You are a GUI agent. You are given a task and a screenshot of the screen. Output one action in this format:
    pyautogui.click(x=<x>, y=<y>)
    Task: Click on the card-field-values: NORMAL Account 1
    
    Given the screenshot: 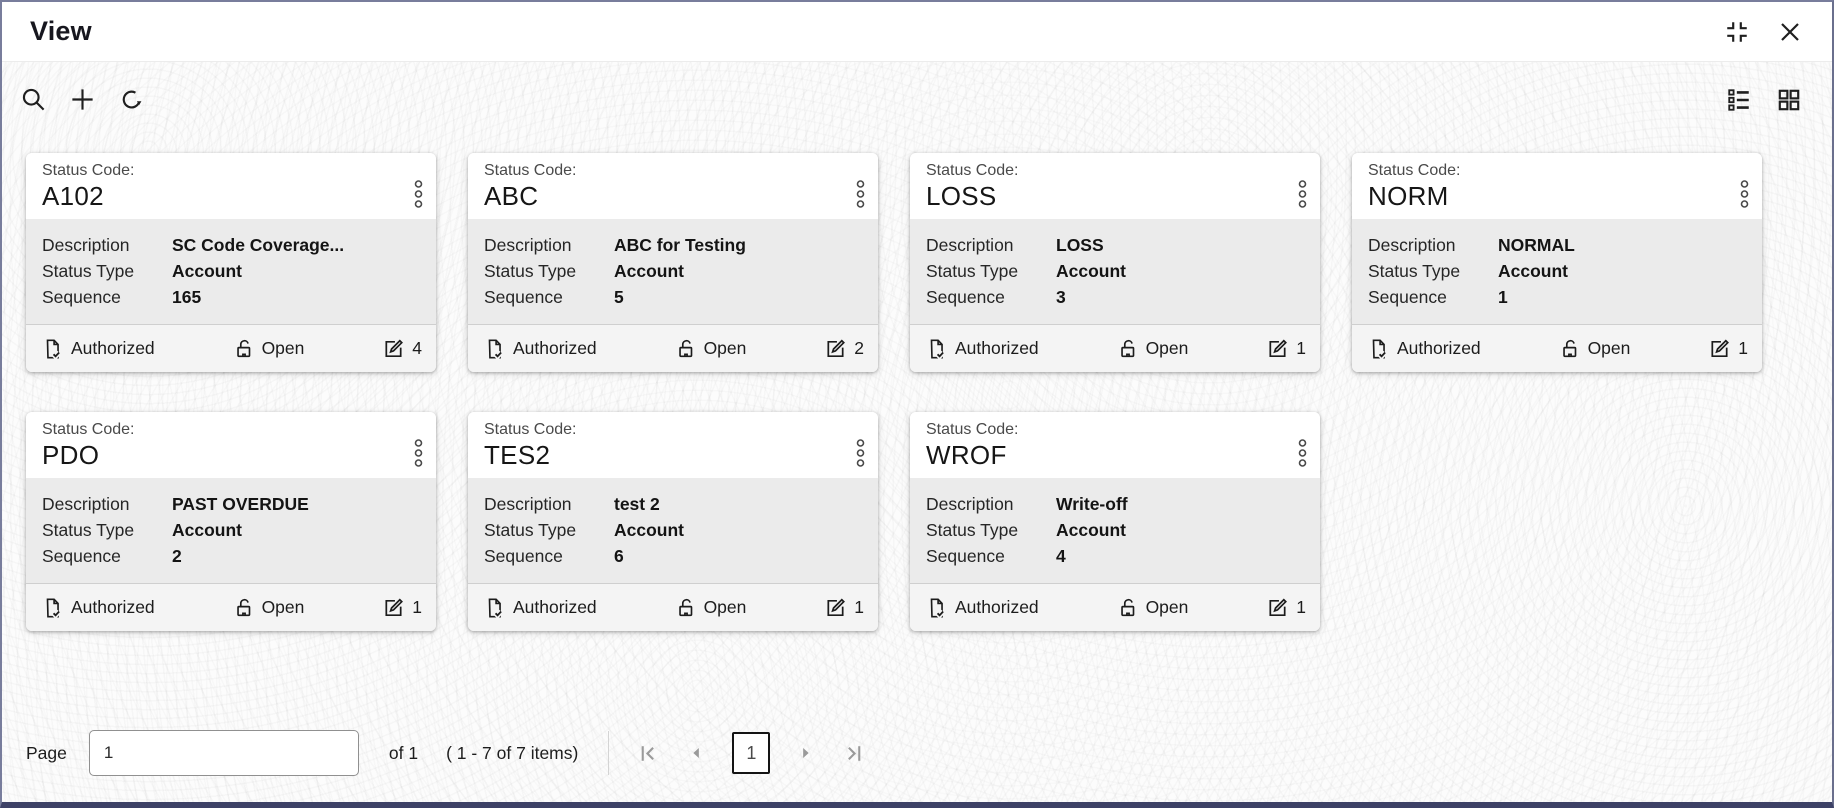 What is the action you would take?
    pyautogui.click(x=1536, y=278)
    